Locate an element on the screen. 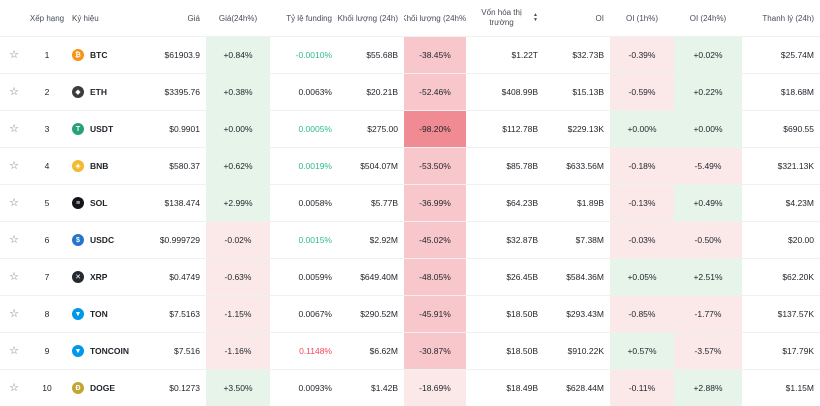  price-cell: $0.1273 is located at coordinates (184, 388).